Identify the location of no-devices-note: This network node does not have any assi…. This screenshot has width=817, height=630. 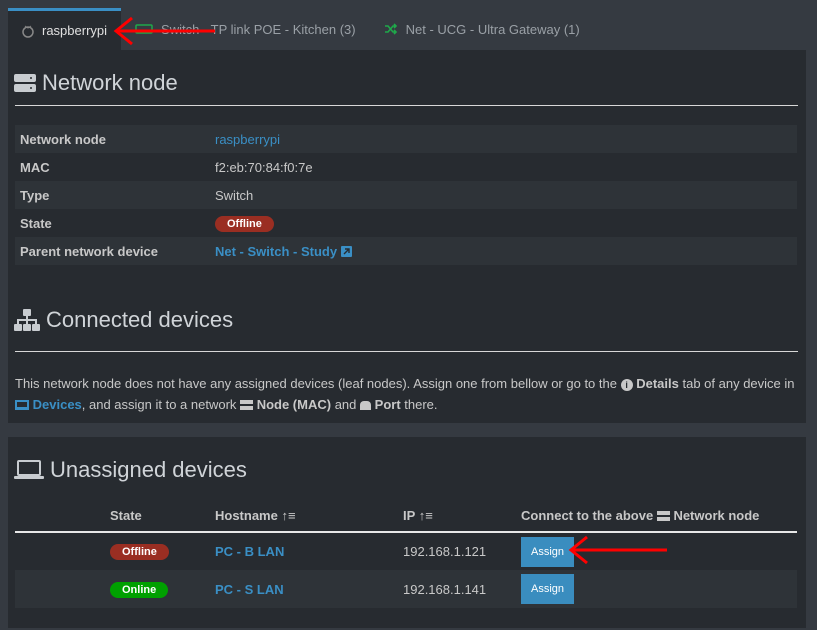
(405, 394).